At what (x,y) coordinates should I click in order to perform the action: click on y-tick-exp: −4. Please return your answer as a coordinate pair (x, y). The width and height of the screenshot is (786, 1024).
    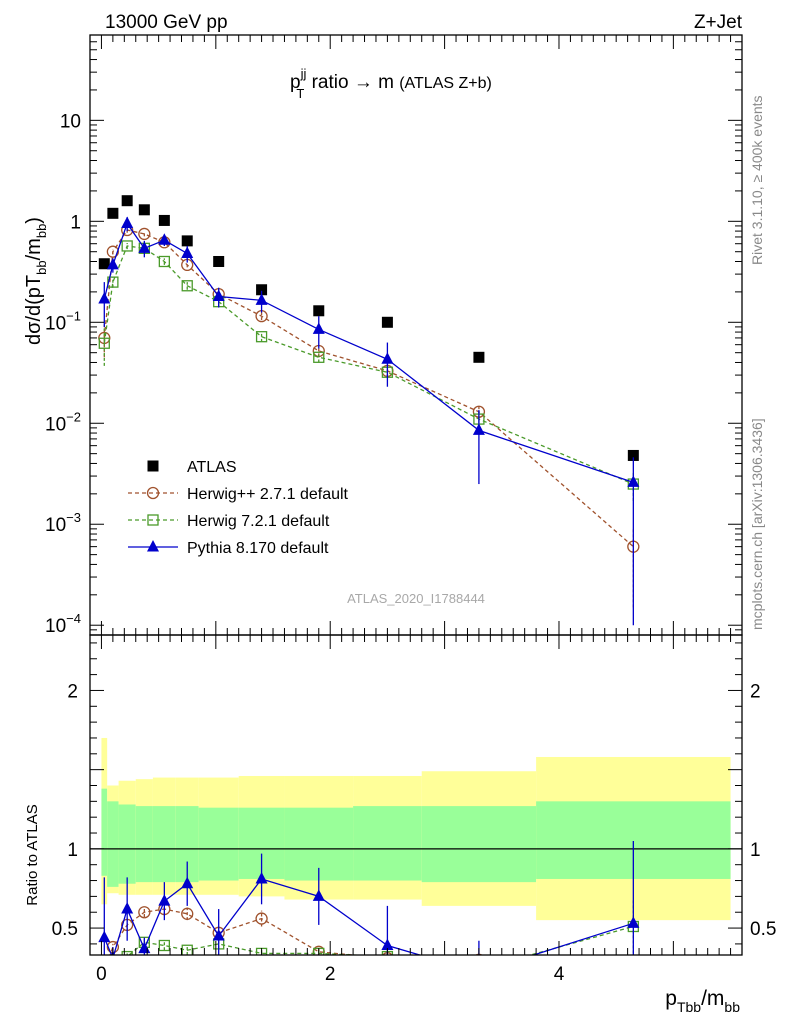
    Looking at the image, I should click on (73, 618).